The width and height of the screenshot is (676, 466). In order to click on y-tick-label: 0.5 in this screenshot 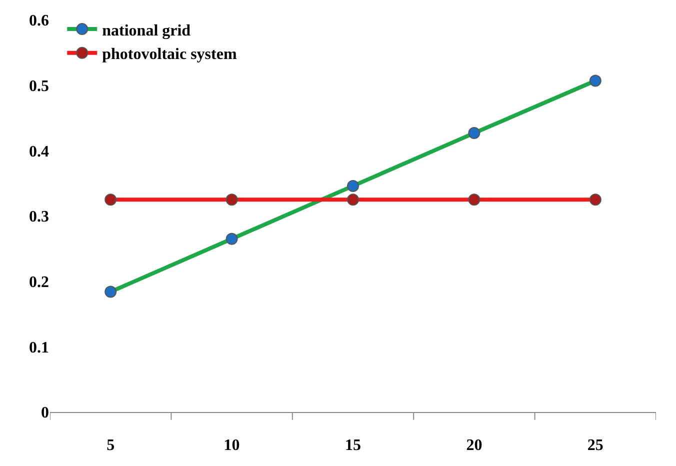, I will do `click(39, 86)`.